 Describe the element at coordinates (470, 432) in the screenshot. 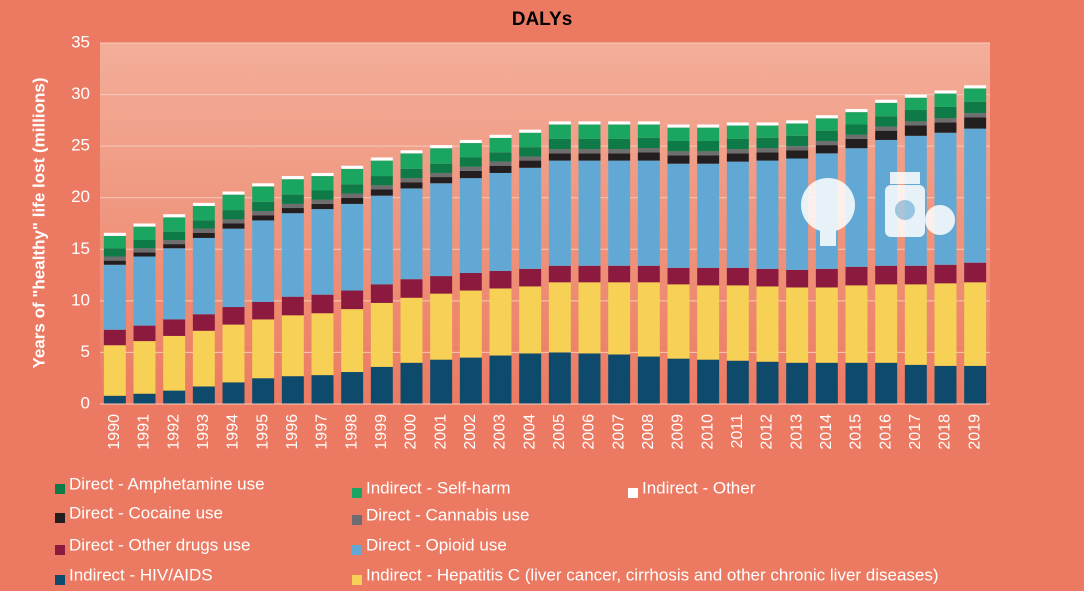

I see `x-tick-label: 2002` at that location.